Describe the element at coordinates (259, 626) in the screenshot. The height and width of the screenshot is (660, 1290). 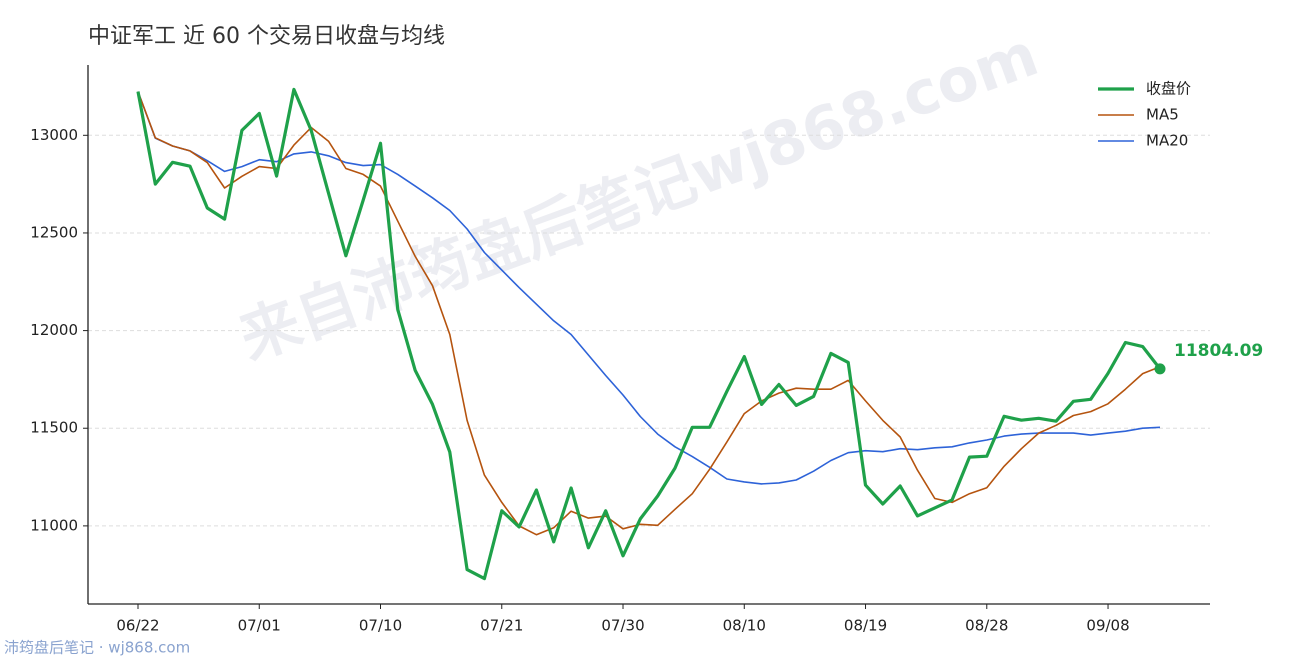
I see `x-tick-label: 07/01` at that location.